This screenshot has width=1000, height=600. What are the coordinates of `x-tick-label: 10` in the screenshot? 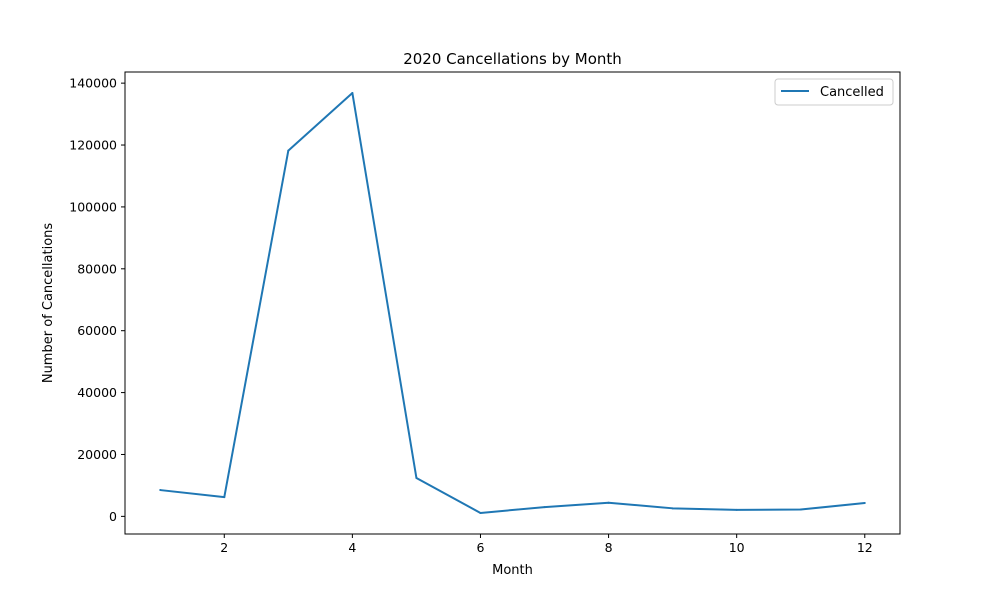 It's located at (737, 547).